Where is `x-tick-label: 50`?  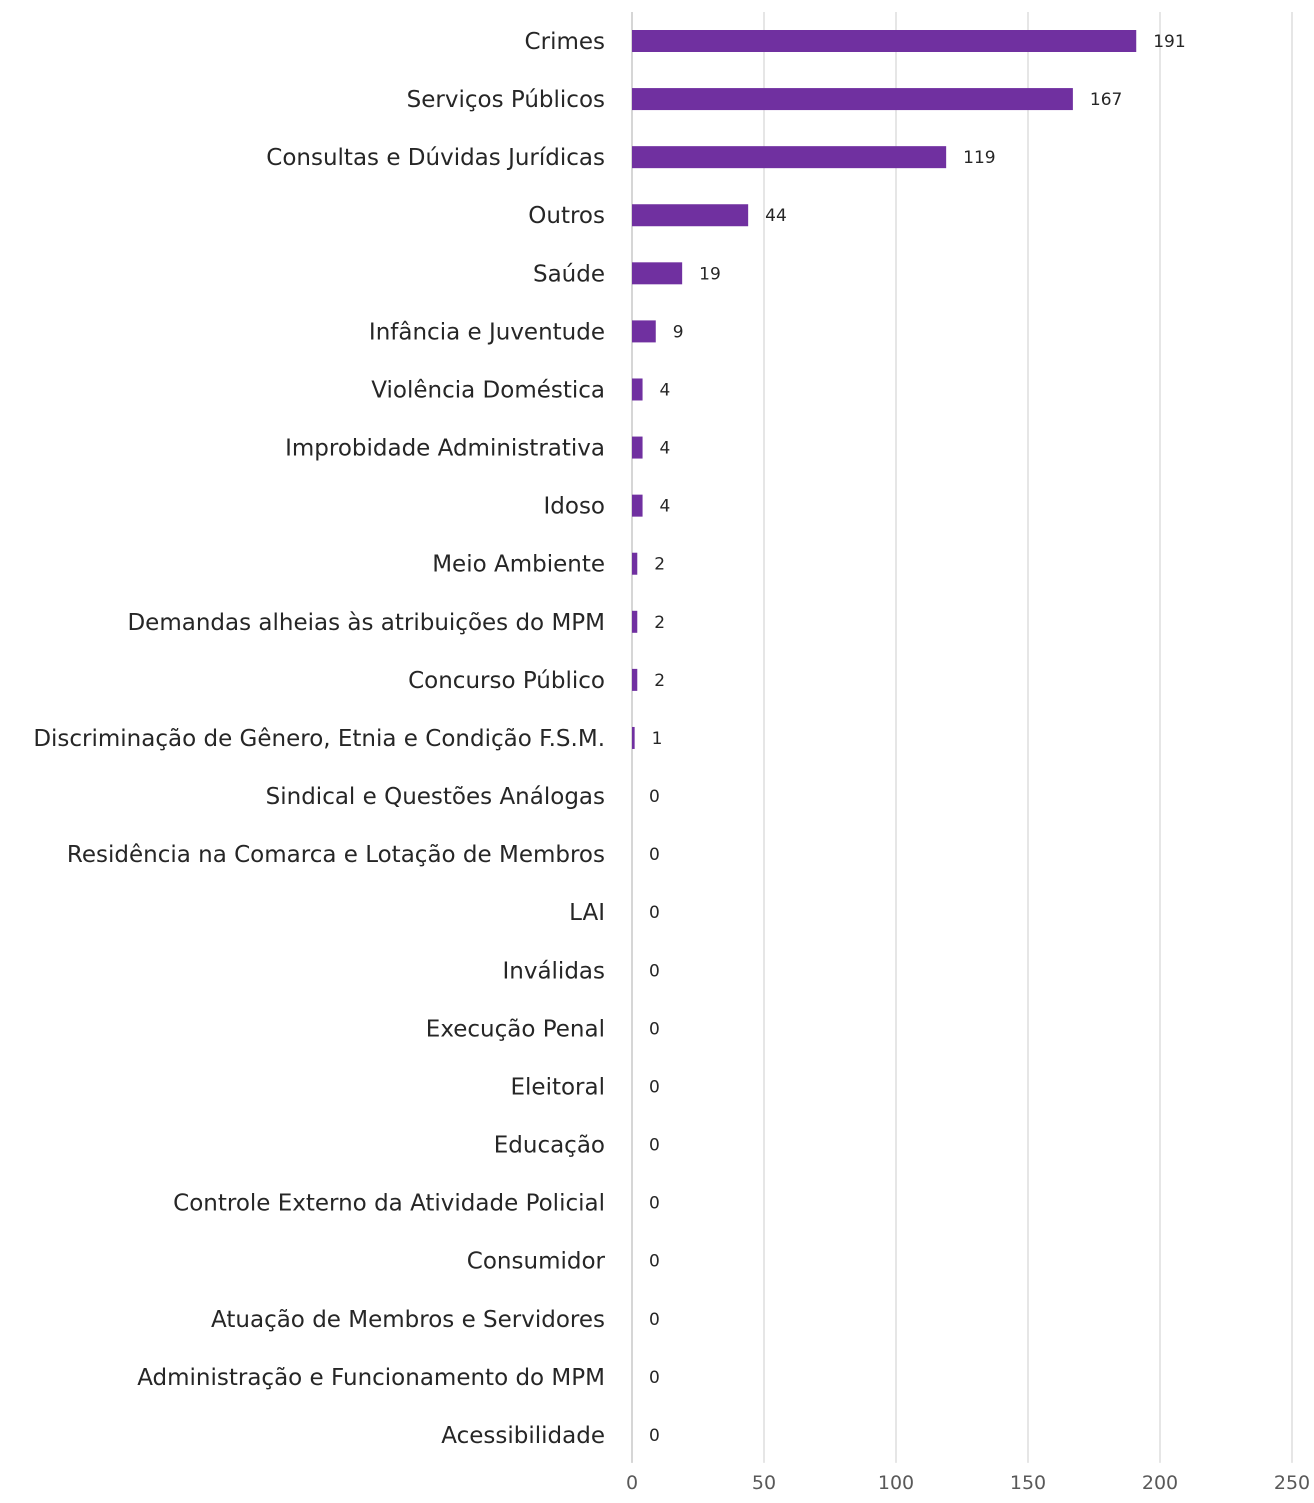
x-tick-label: 50 is located at coordinates (764, 1483).